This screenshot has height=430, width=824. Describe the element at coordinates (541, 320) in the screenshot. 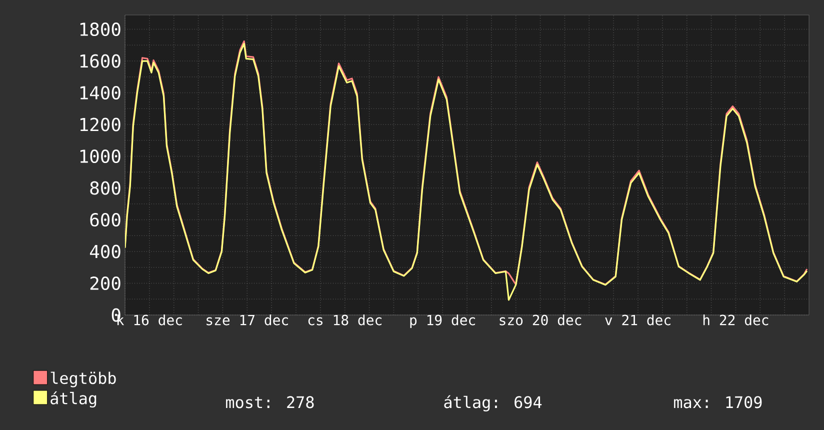

I see `x-tick-label: szo 20 dec` at that location.